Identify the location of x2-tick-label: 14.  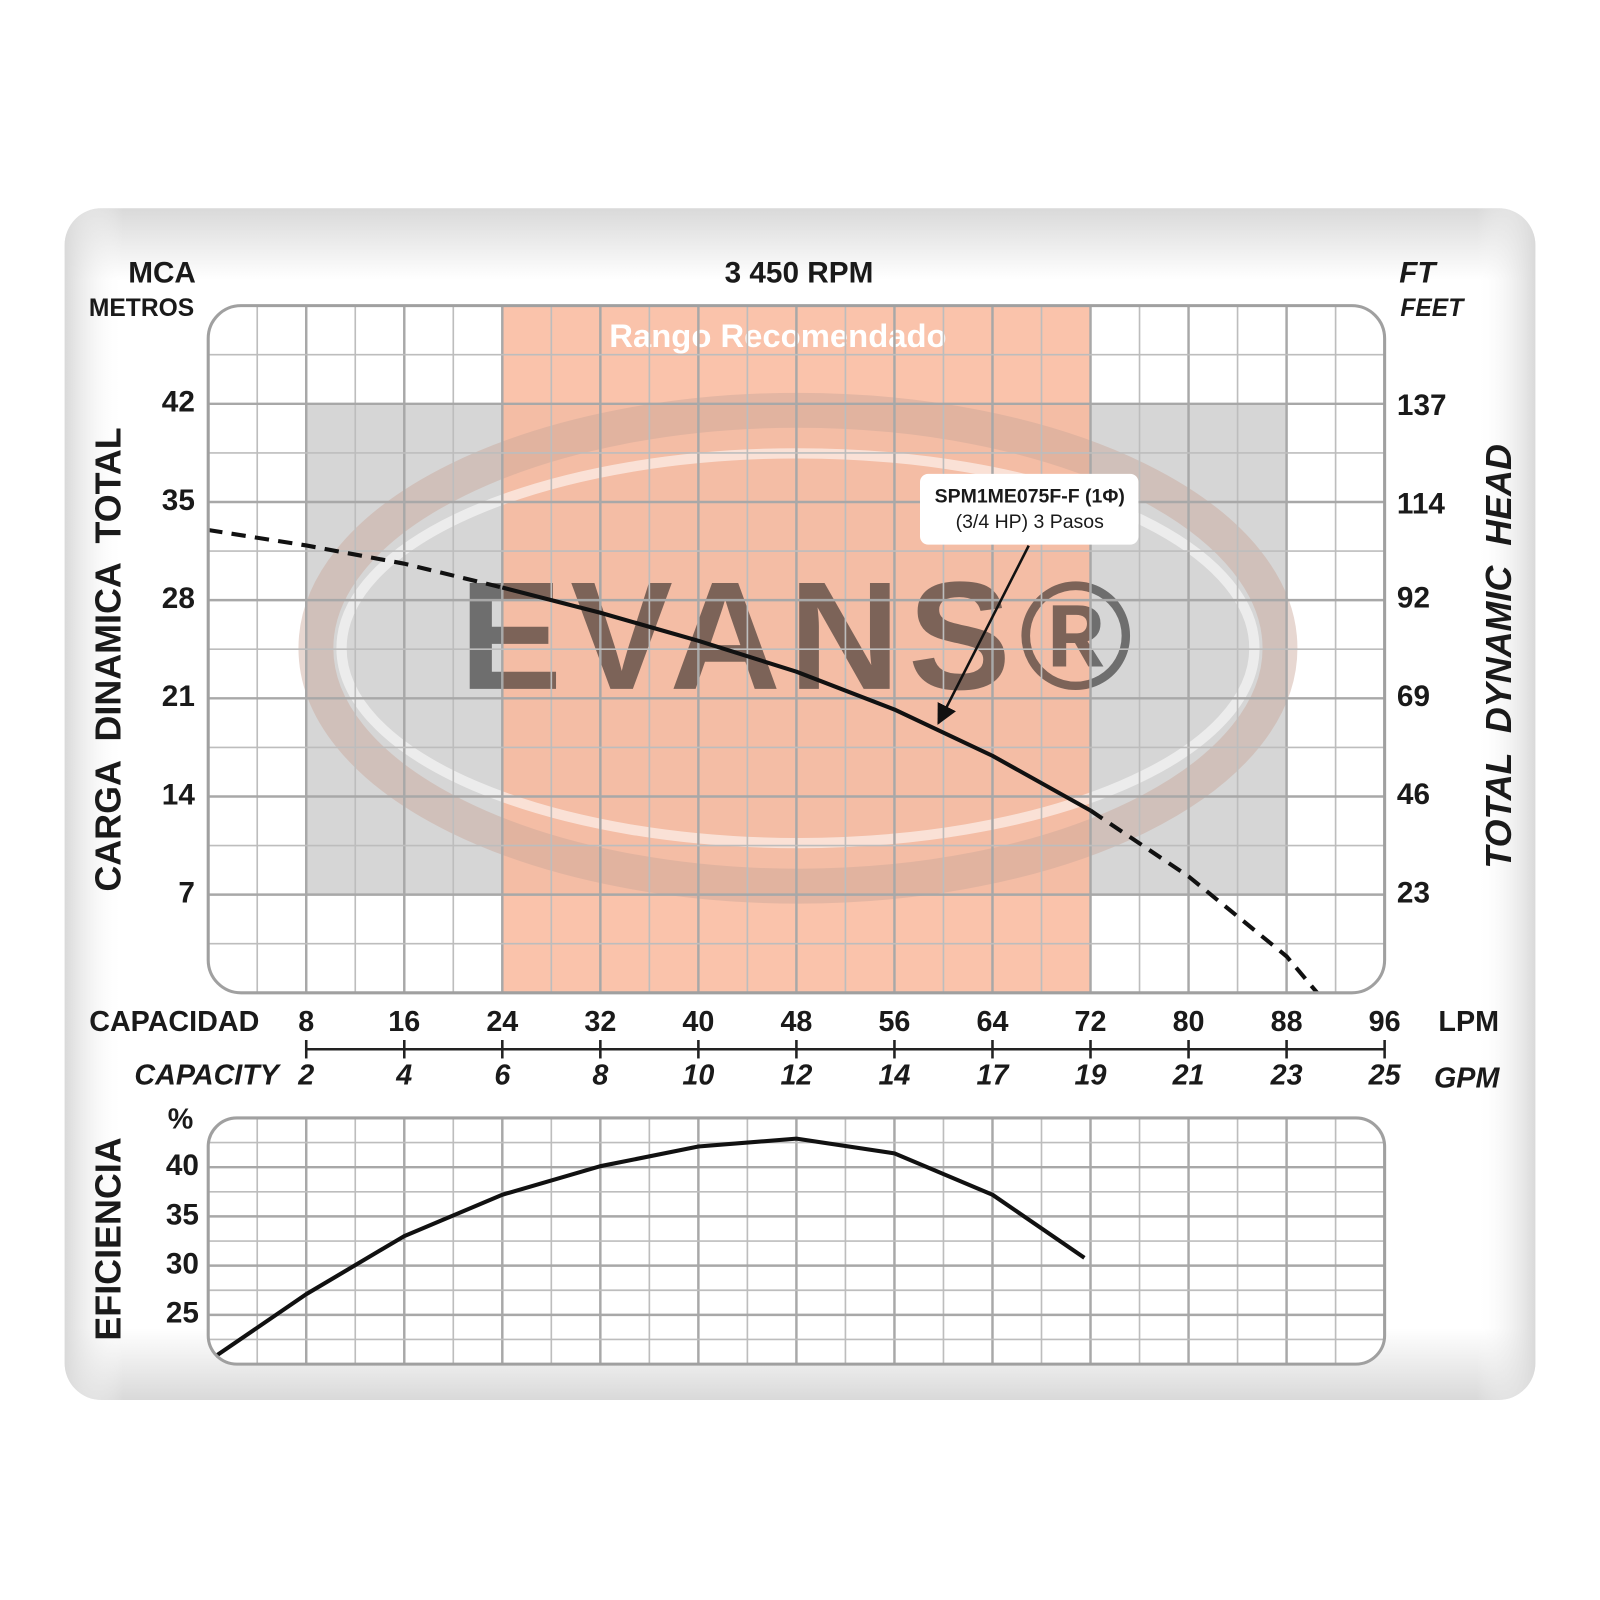
(894, 1076).